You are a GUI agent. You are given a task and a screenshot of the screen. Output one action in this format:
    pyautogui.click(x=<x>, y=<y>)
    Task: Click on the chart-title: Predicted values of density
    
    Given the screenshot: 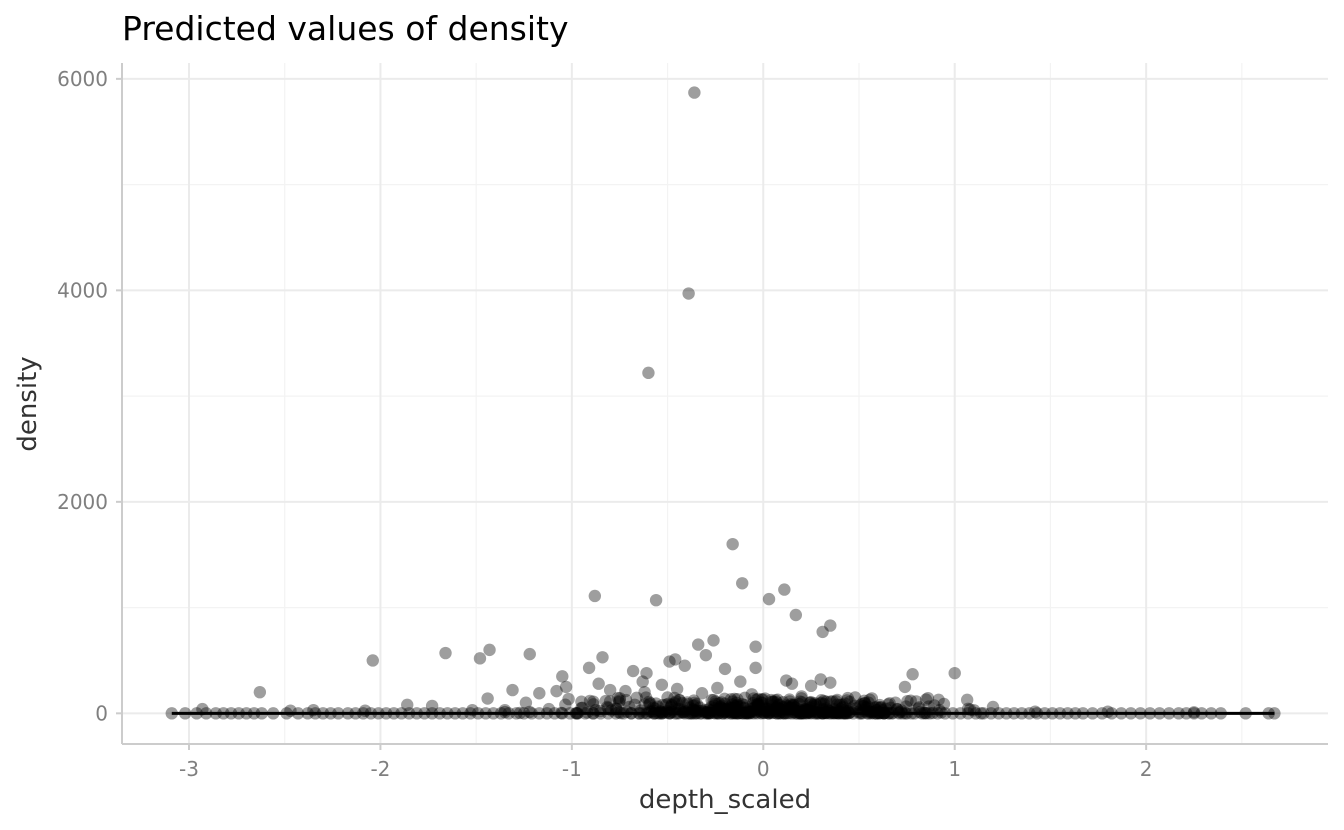 What is the action you would take?
    pyautogui.click(x=345, y=28)
    